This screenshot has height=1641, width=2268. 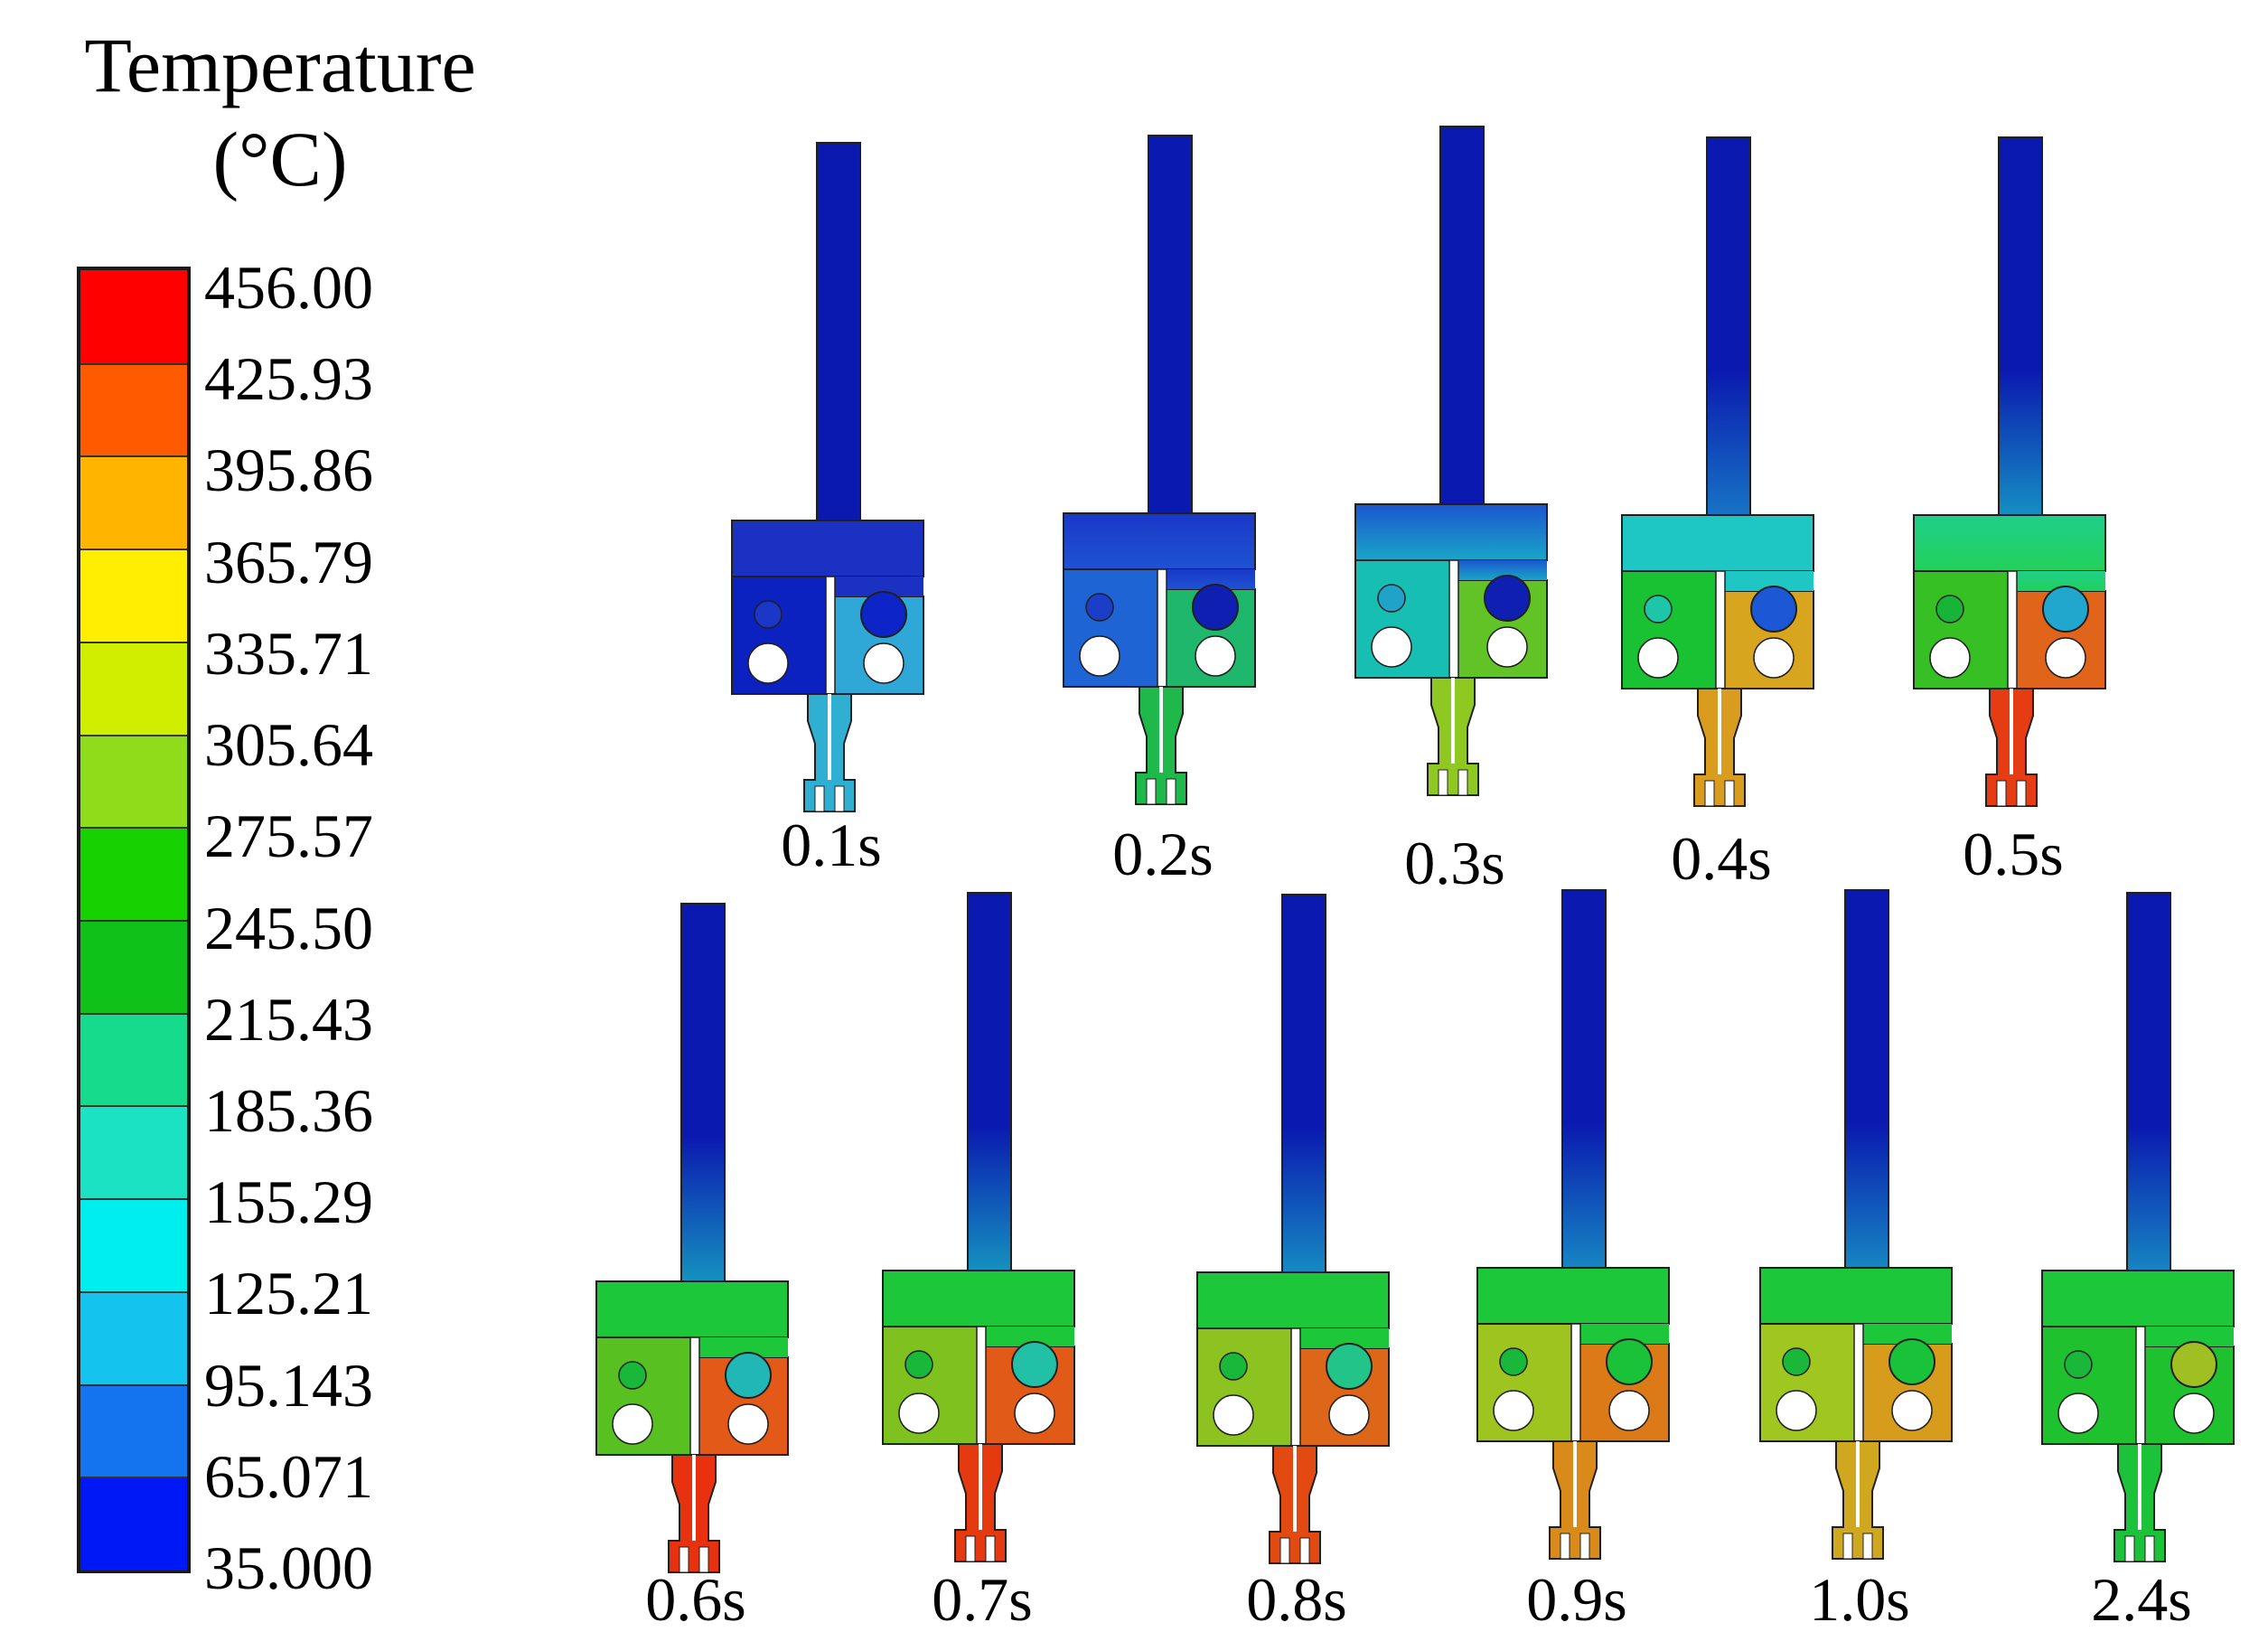 What do you see at coordinates (288, 836) in the screenshot?
I see `legend-tick-label: 275.57` at bounding box center [288, 836].